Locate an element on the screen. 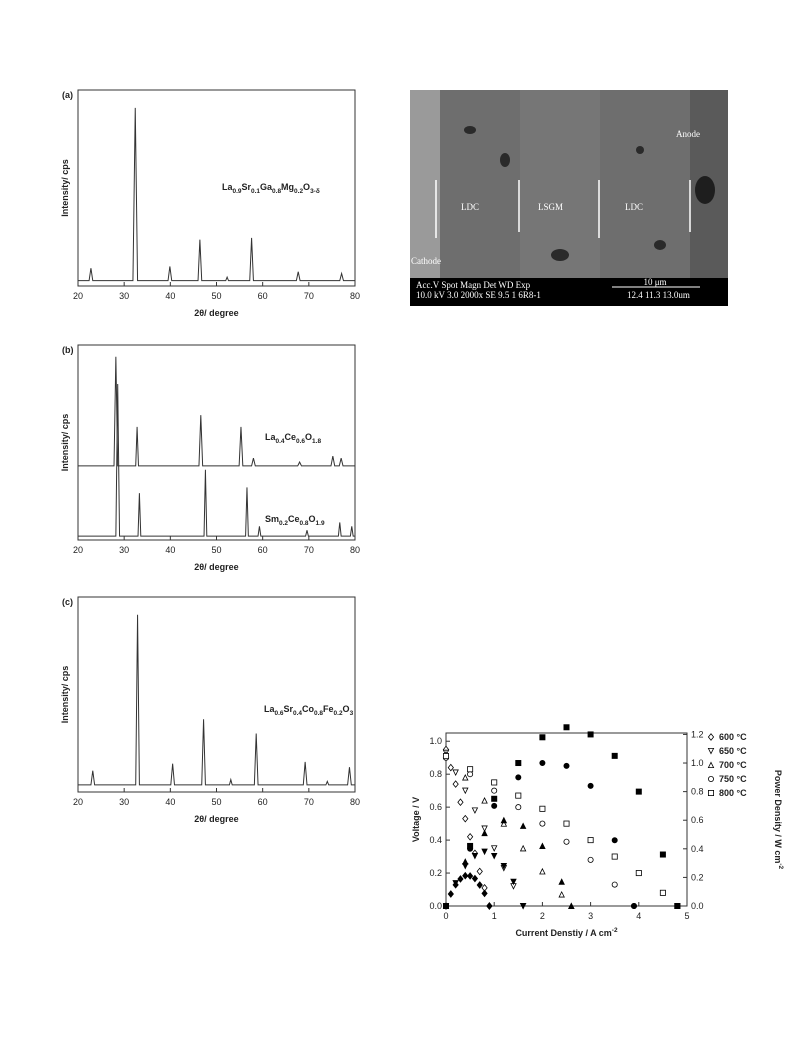  x-tick-label: 5 is located at coordinates (686, 916).